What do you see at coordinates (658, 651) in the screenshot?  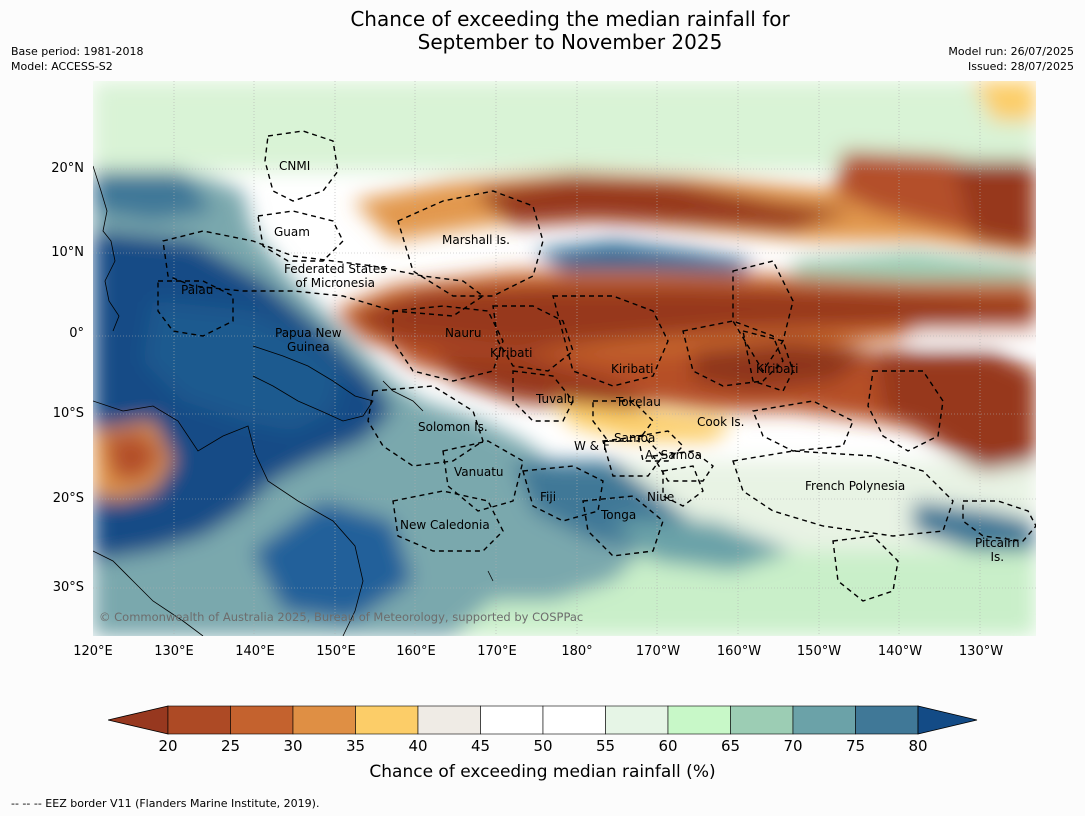 I see `lon-label-170w: 170°W` at bounding box center [658, 651].